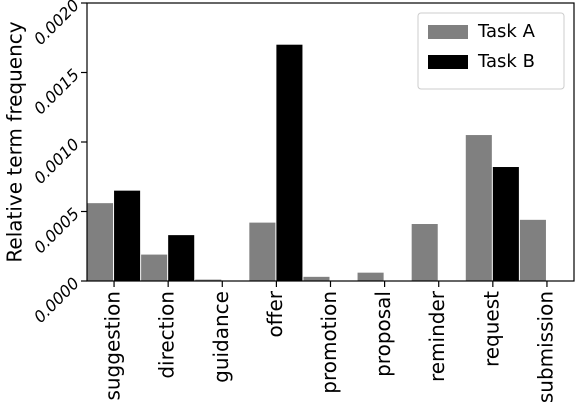  Describe the element at coordinates (56, 230) in the screenshot. I see `y-tick-label: 0.0005` at that location.